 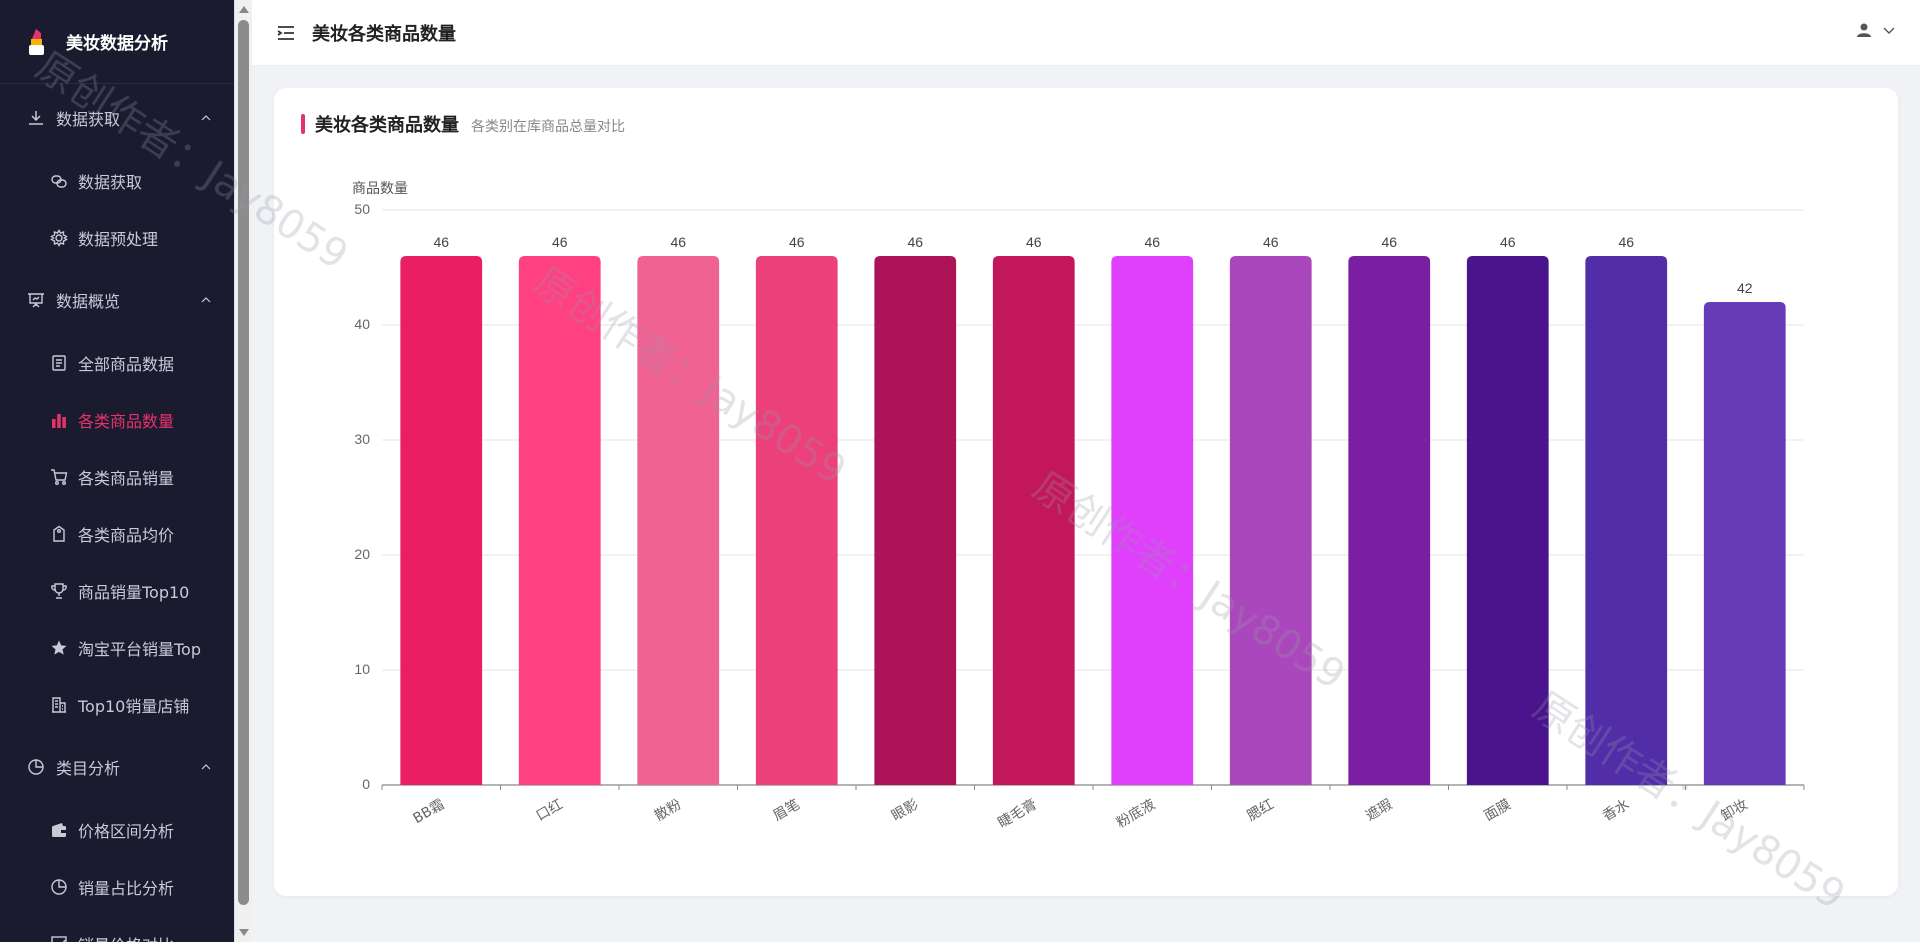 I want to click on sidebar-item-taobao-top: 淘宝平台销量Top, so click(x=117, y=647).